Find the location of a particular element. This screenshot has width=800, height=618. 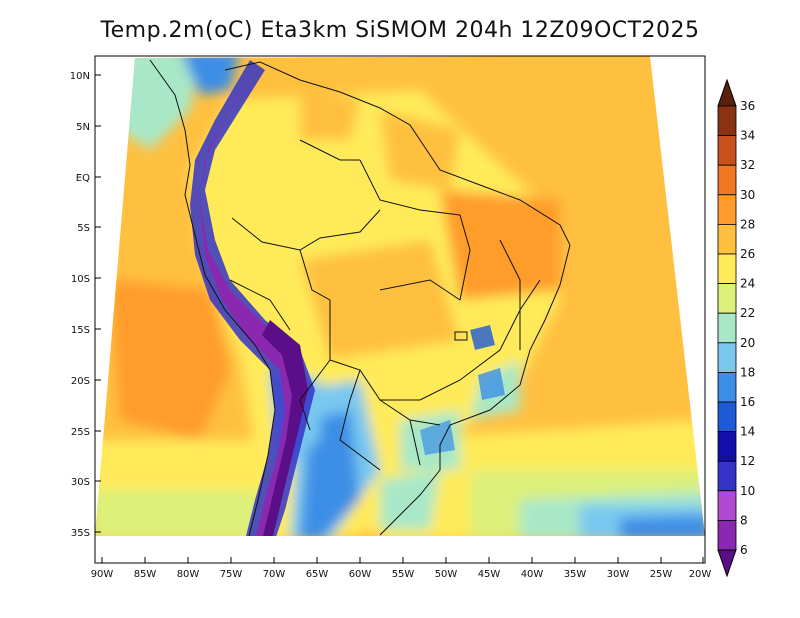

lon-tick-label: 45W is located at coordinates (489, 574).